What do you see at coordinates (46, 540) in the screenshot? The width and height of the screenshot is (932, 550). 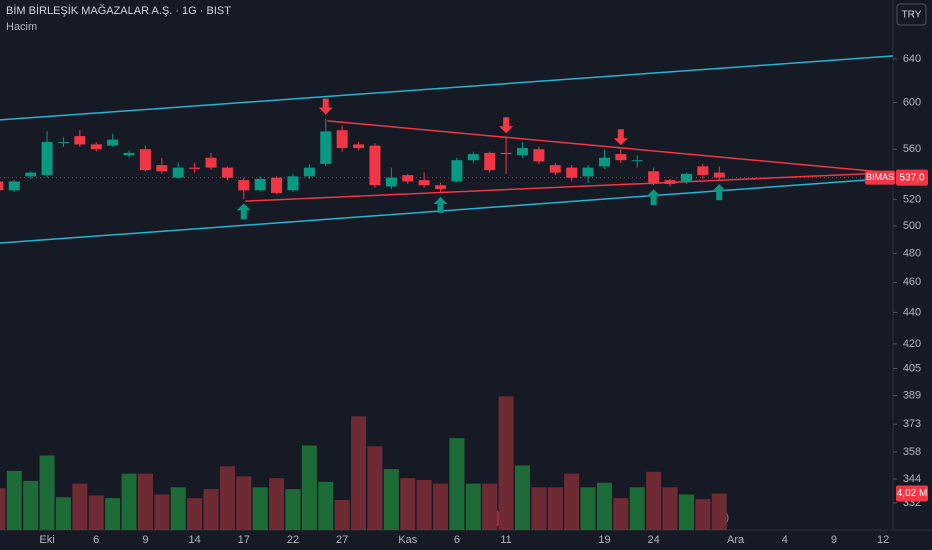 I see `x-tick-label: Eki` at bounding box center [46, 540].